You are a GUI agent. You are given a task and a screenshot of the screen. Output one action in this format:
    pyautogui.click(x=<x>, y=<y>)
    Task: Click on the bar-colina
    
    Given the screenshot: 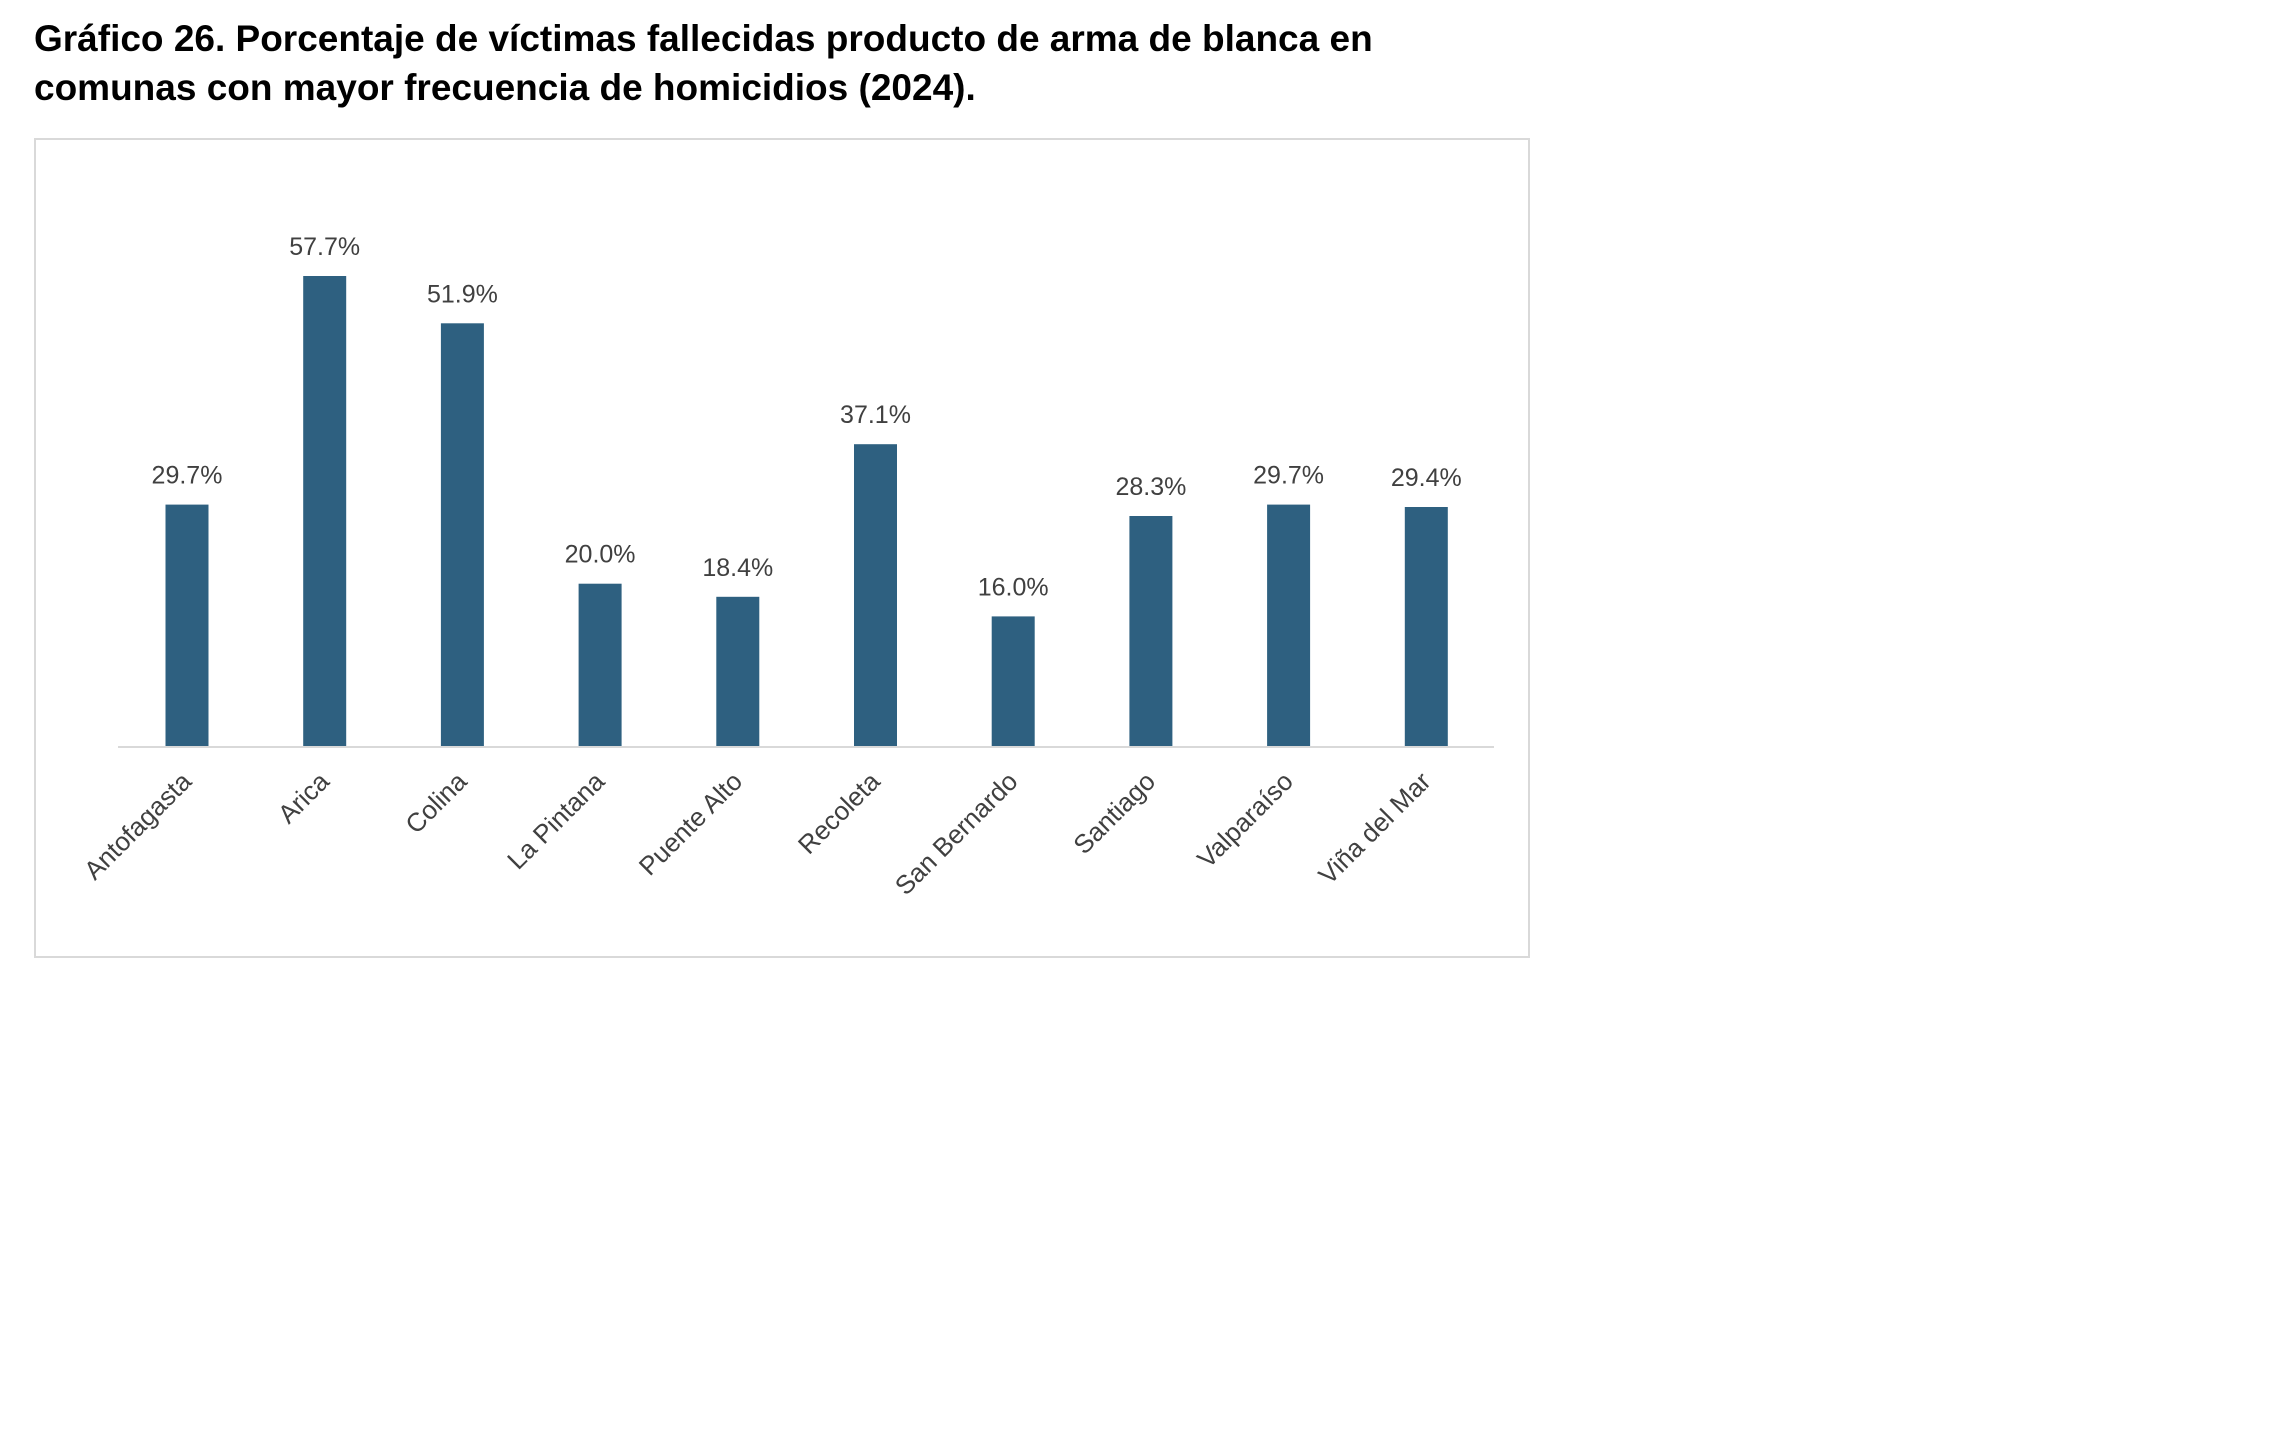 What is the action you would take?
    pyautogui.click(x=462, y=535)
    